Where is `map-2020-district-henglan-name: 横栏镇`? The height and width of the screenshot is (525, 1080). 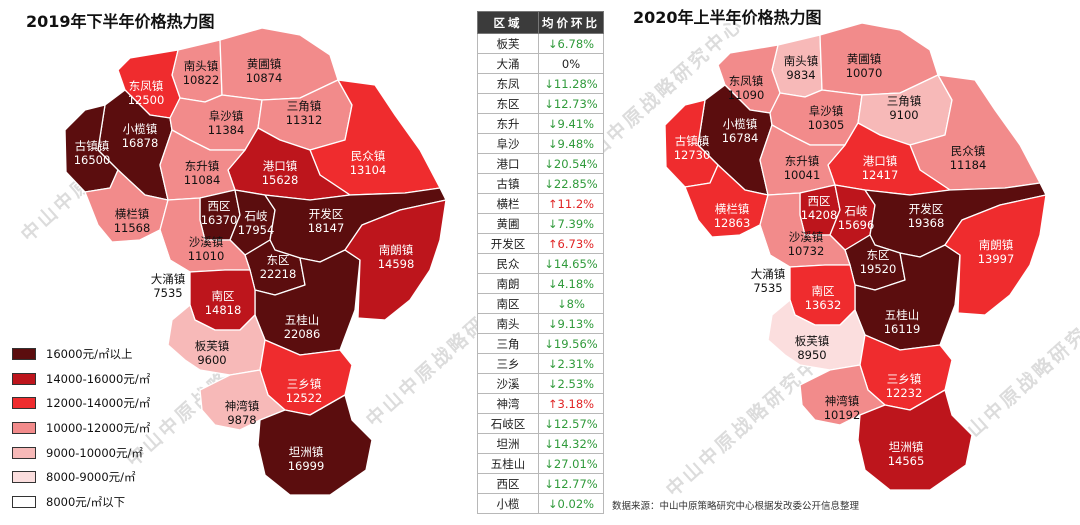 map-2020-district-henglan-name: 横栏镇 is located at coordinates (732, 209).